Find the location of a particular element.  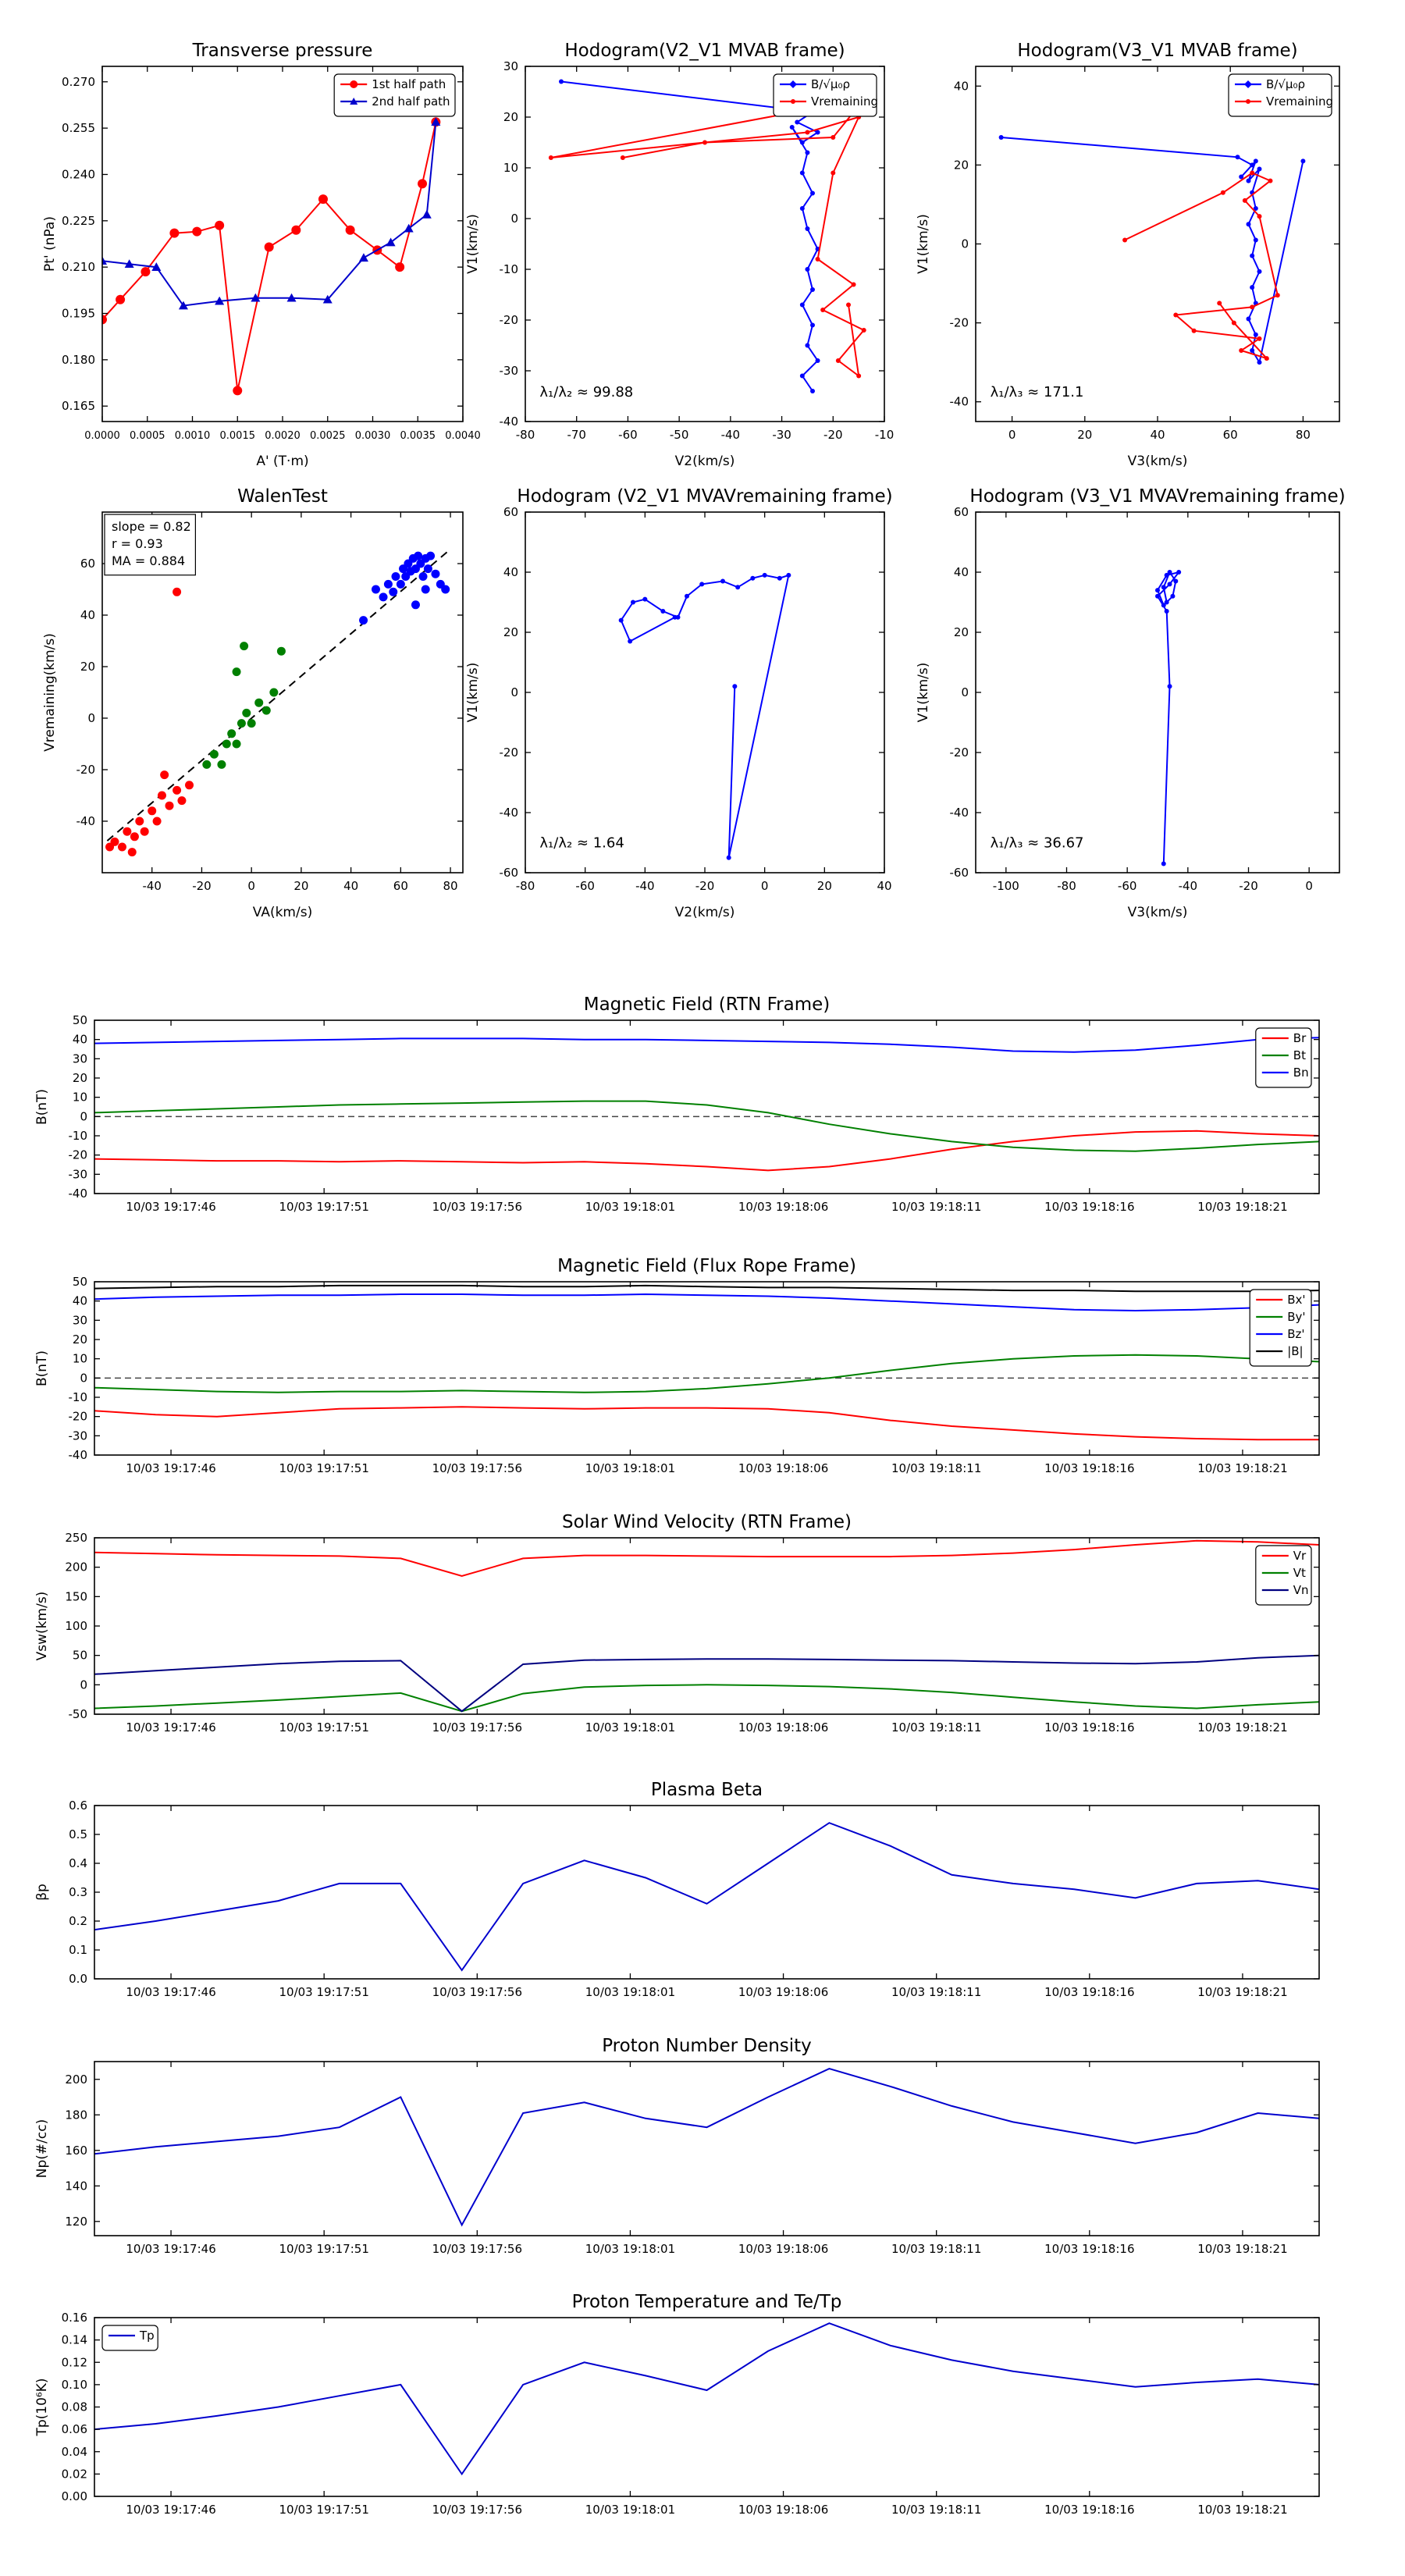

legend-label: Tp is located at coordinates (147, 2336).